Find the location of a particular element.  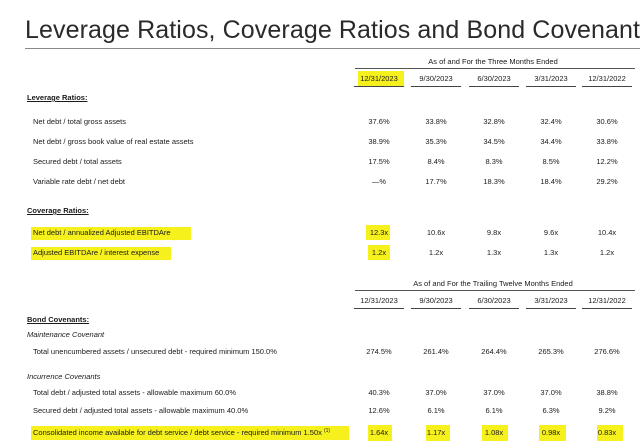

cell-value: 1.64x is located at coordinates (379, 432).